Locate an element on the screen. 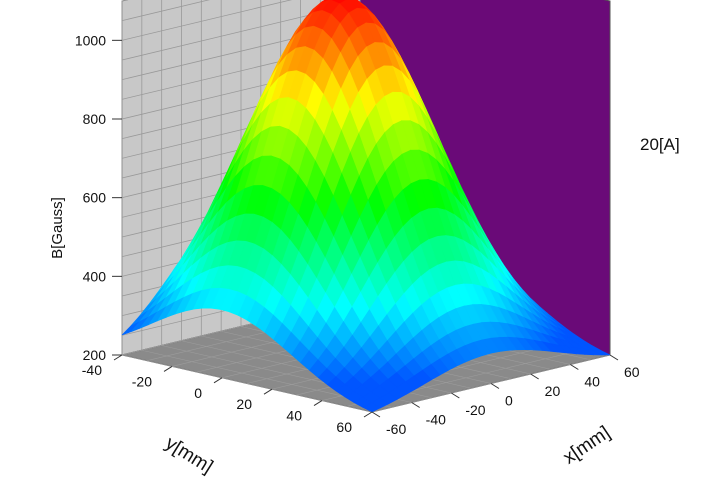 The height and width of the screenshot is (491, 712). current-annotation: 20[A] is located at coordinates (660, 144).